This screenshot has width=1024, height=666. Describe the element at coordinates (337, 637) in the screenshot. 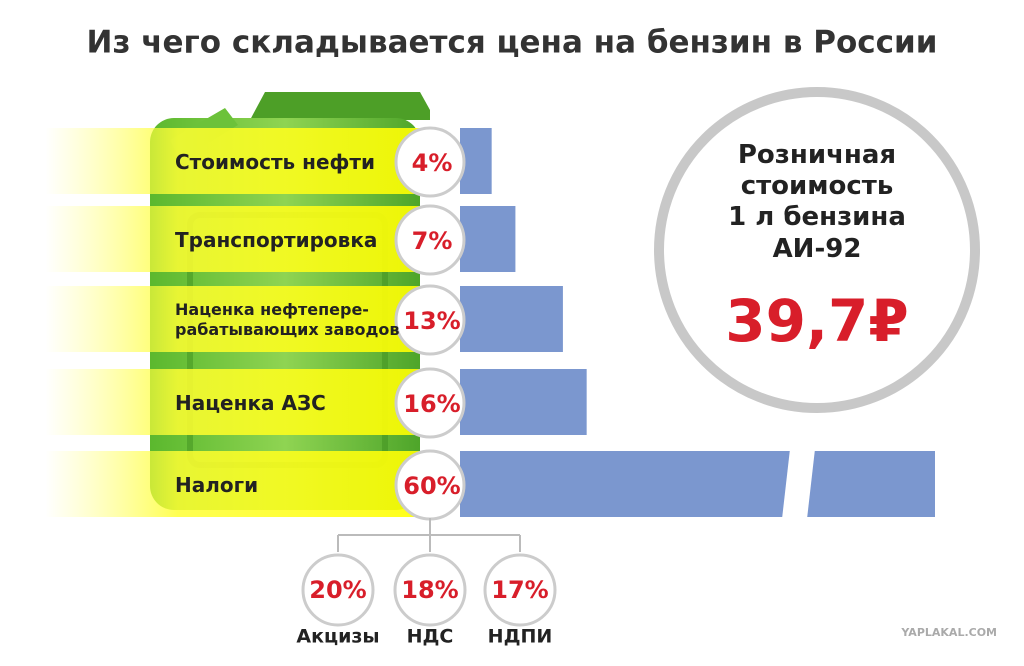

I see `breakdown-label: Акцизы` at that location.